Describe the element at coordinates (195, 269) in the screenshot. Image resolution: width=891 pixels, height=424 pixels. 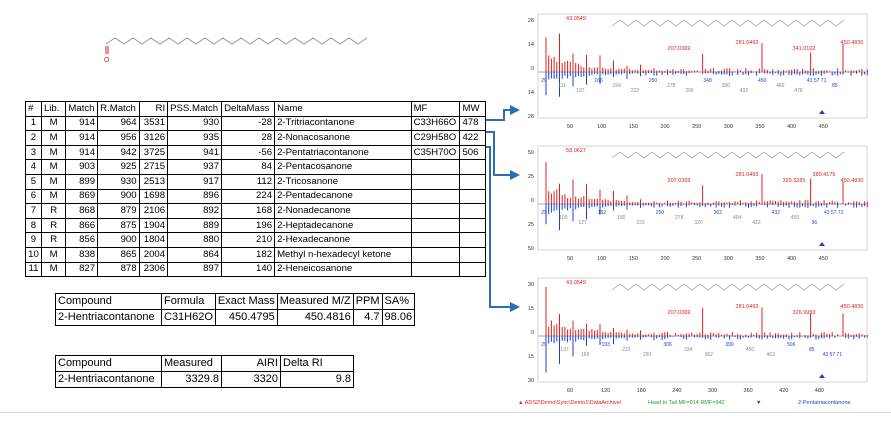
I see `table-cell: 897` at that location.